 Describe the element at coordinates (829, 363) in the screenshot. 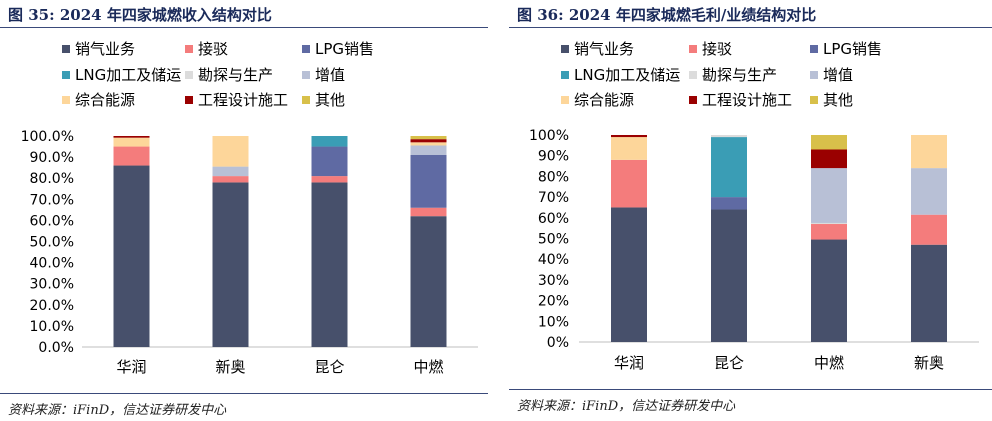

I see `x-category-label: 中燃` at that location.